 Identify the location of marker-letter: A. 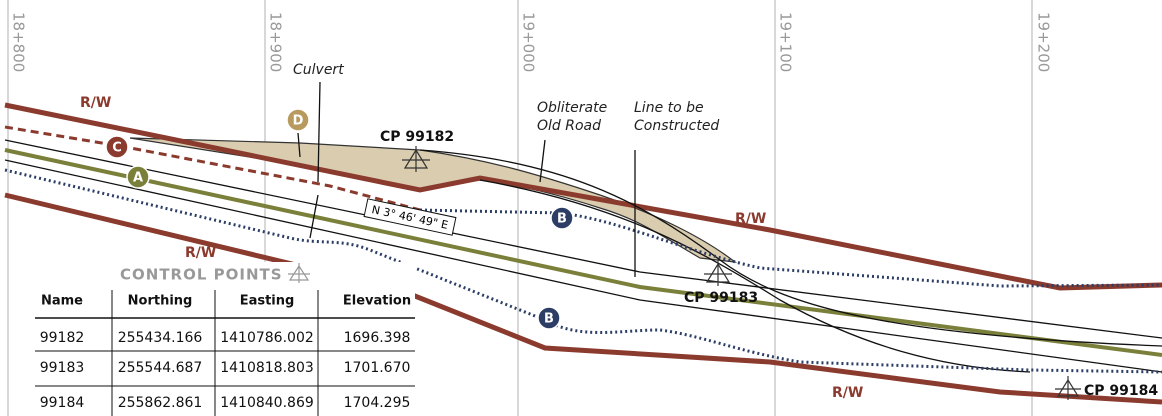
(138, 178).